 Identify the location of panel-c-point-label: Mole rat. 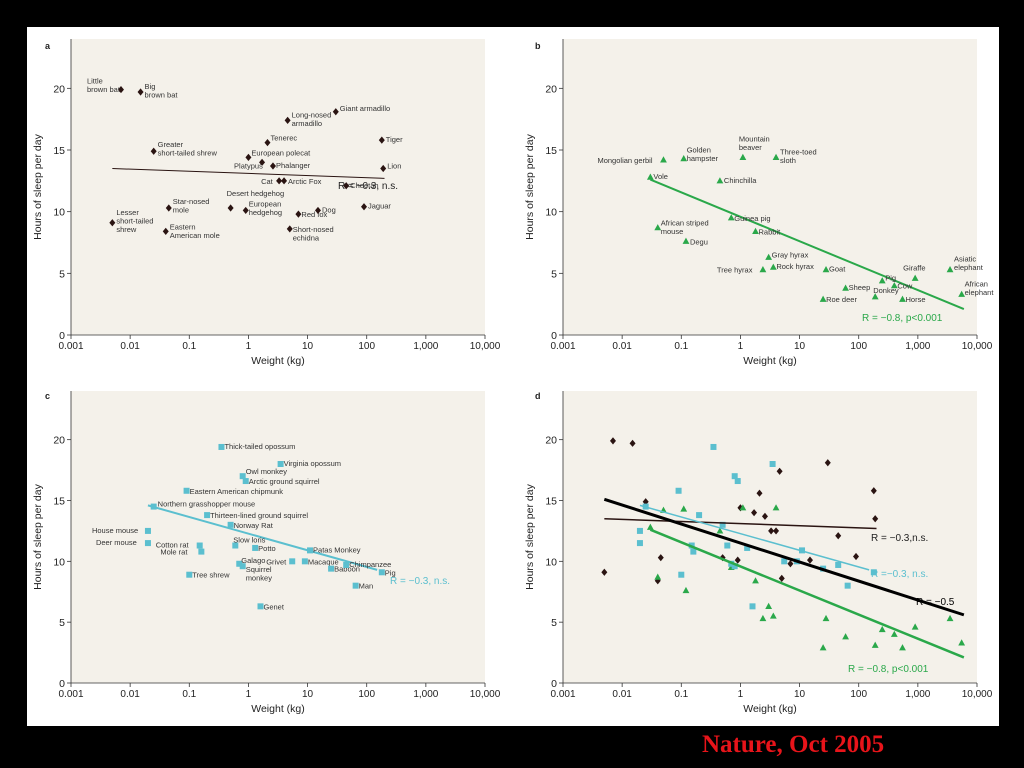
(174, 552).